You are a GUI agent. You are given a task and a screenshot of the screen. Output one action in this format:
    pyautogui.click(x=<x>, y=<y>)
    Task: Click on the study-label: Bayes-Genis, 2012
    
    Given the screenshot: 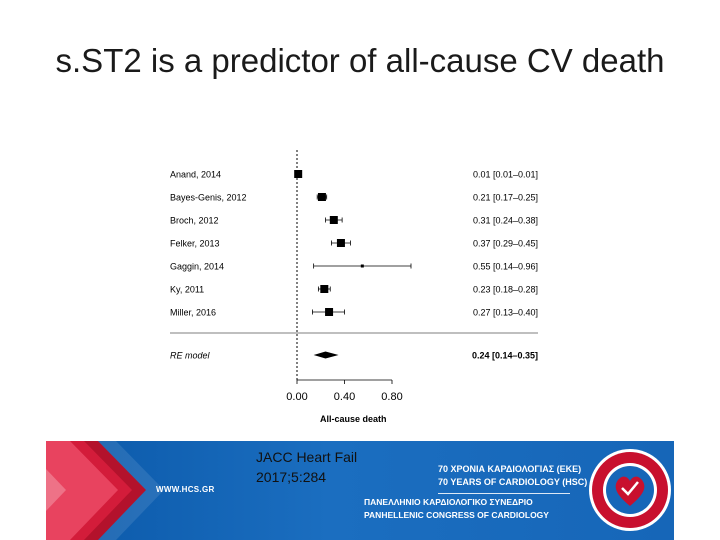 What is the action you would take?
    pyautogui.click(x=208, y=198)
    